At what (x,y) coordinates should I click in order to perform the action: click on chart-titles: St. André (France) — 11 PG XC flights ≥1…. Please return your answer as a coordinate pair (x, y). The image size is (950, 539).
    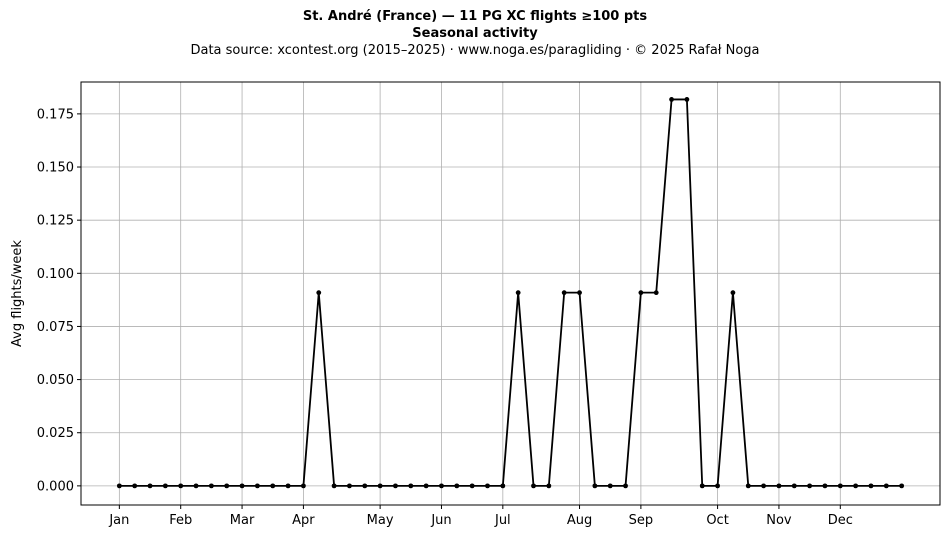
    Looking at the image, I should click on (475, 34).